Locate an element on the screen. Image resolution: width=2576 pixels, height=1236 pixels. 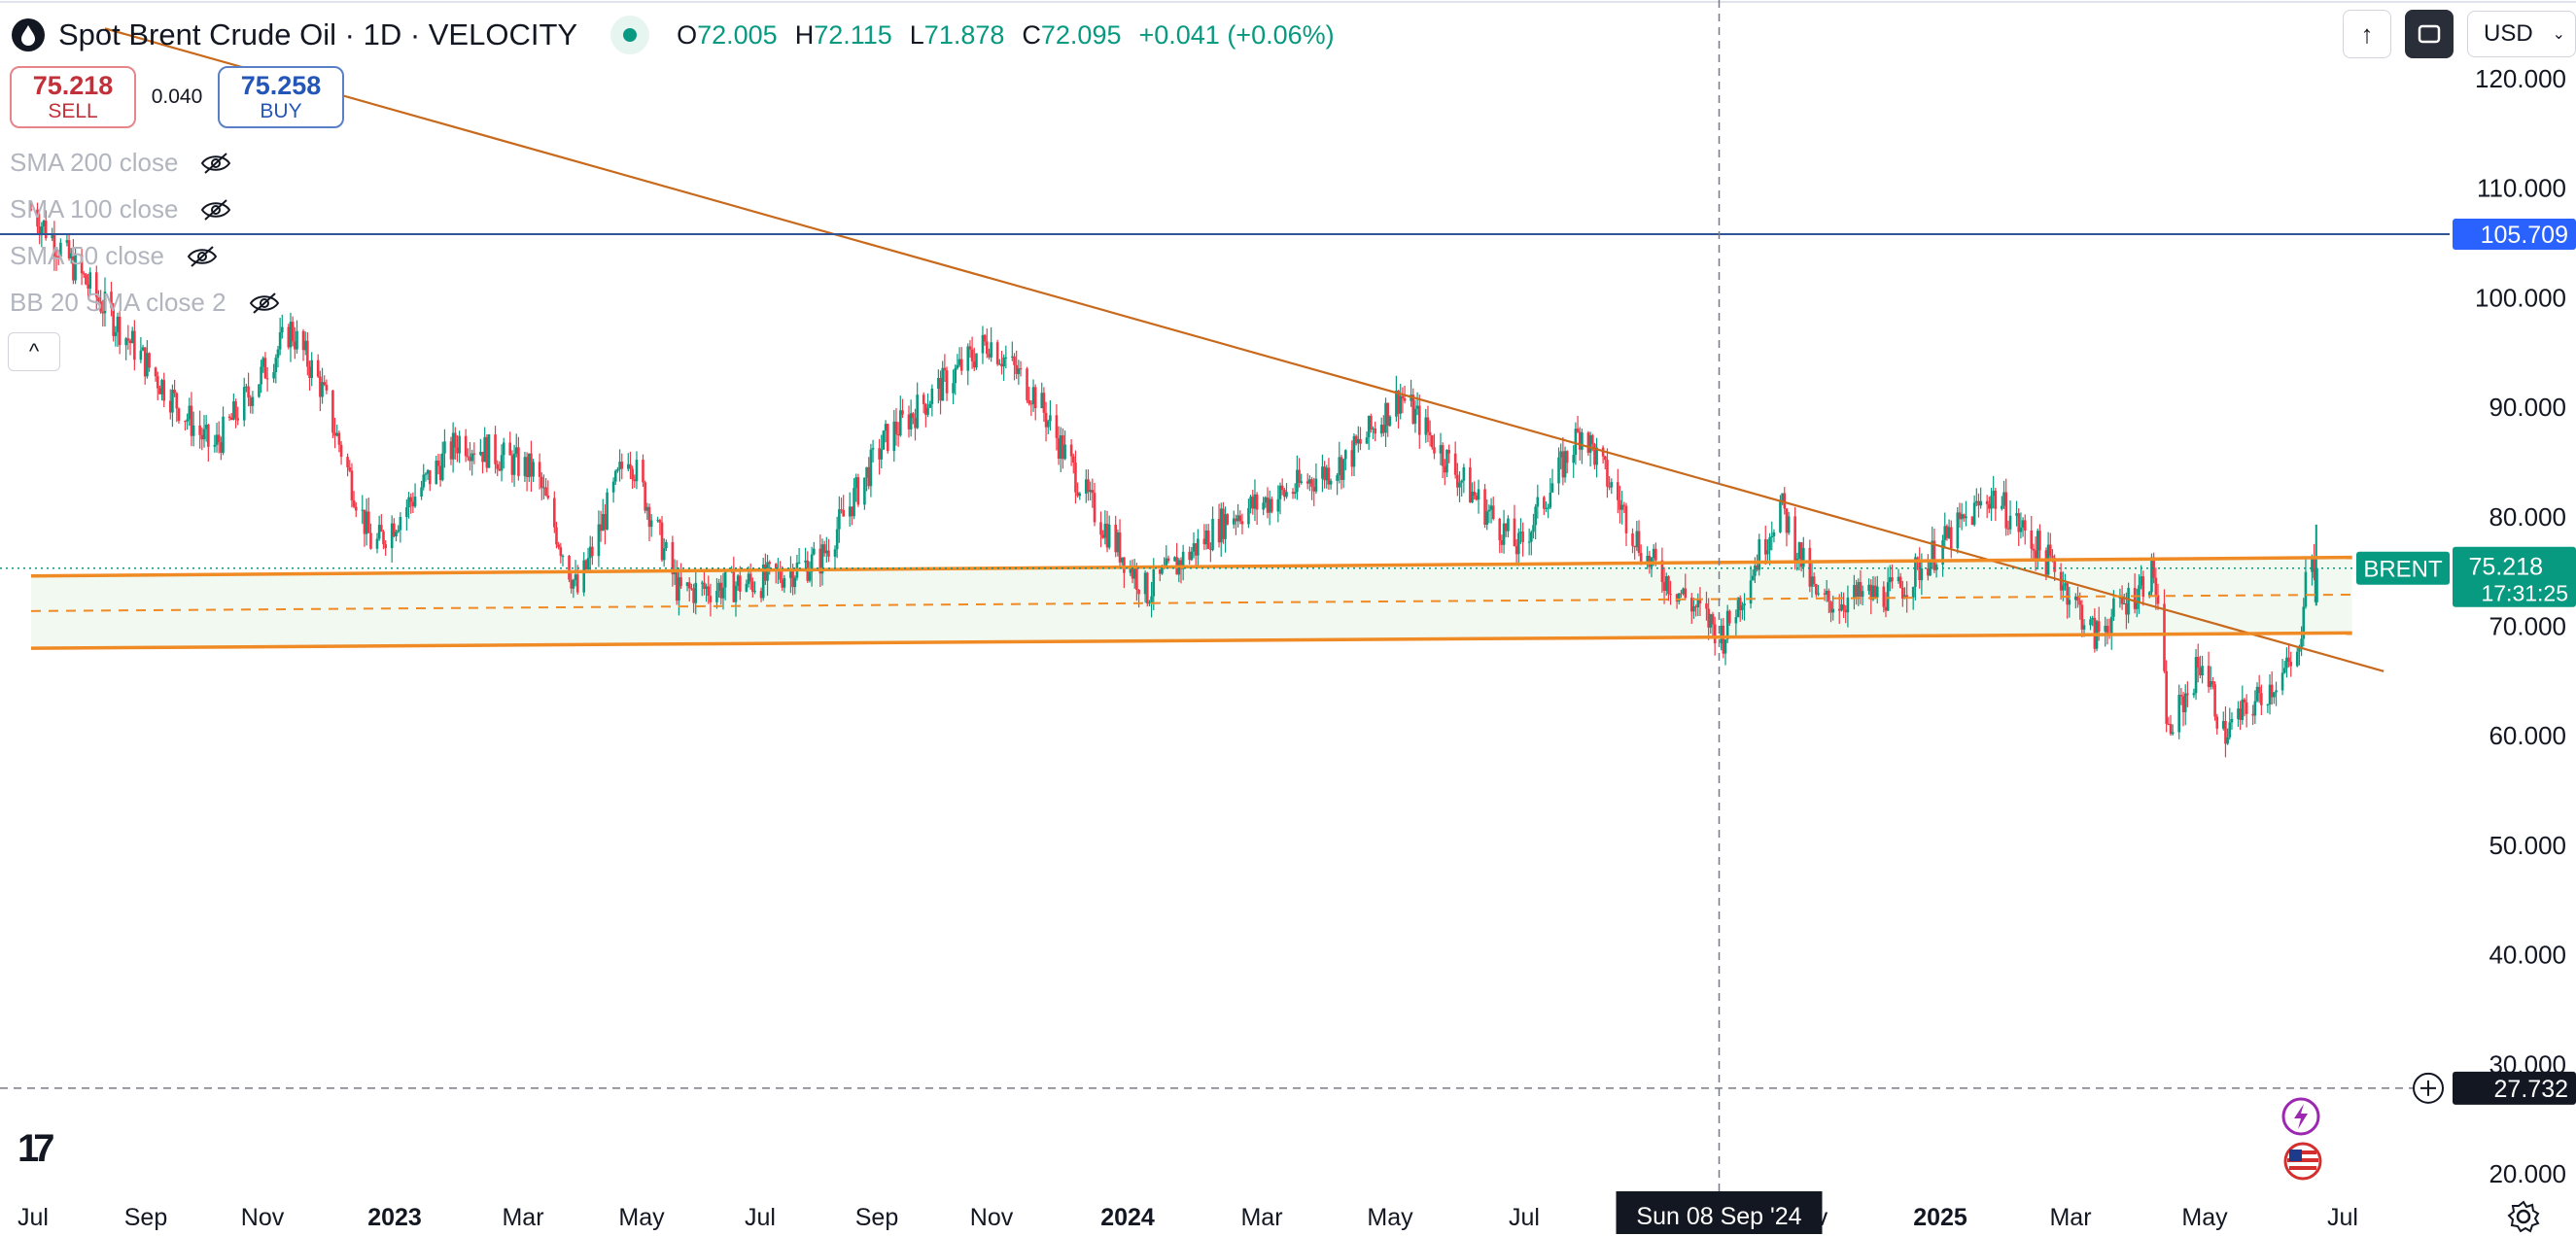
fullscreen-icon is located at coordinates (2430, 34).